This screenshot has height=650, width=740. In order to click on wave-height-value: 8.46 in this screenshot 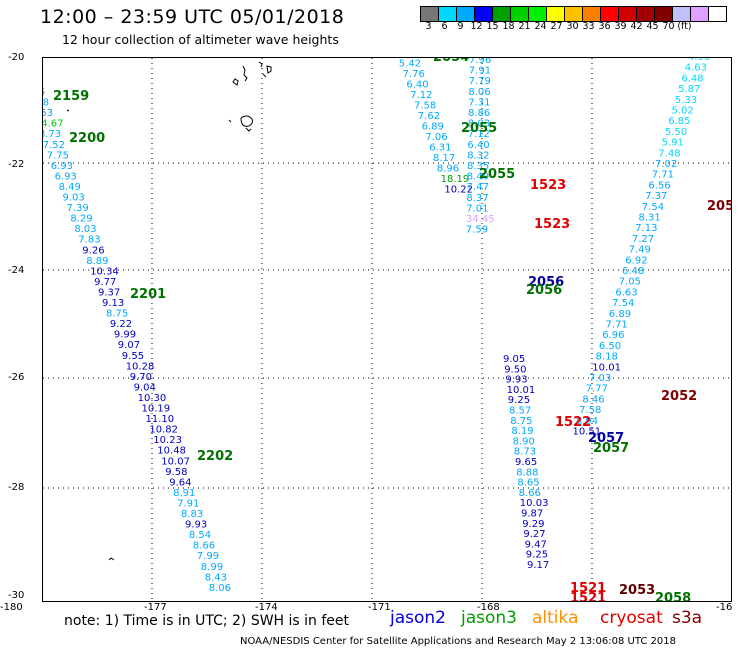, I will do `click(593, 399)`.